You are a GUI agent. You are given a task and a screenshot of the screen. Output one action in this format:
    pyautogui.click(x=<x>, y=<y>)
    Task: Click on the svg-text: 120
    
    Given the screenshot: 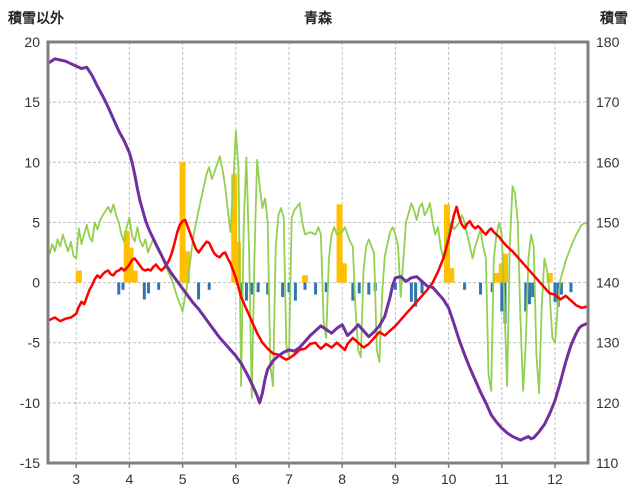 What is the action you would take?
    pyautogui.click(x=608, y=403)
    